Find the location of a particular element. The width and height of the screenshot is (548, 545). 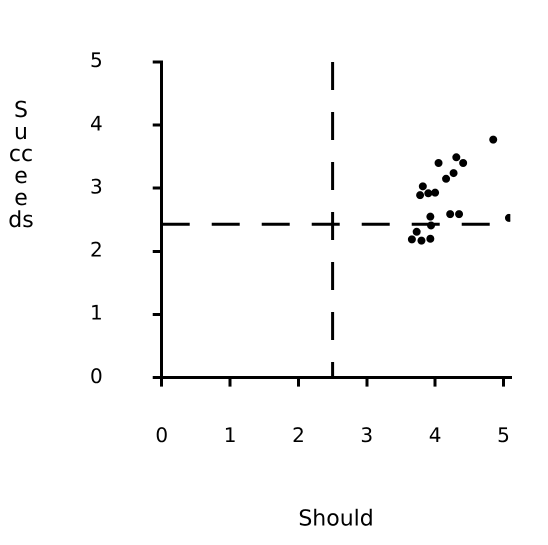

x-tick-label: 2 is located at coordinates (298, 434).